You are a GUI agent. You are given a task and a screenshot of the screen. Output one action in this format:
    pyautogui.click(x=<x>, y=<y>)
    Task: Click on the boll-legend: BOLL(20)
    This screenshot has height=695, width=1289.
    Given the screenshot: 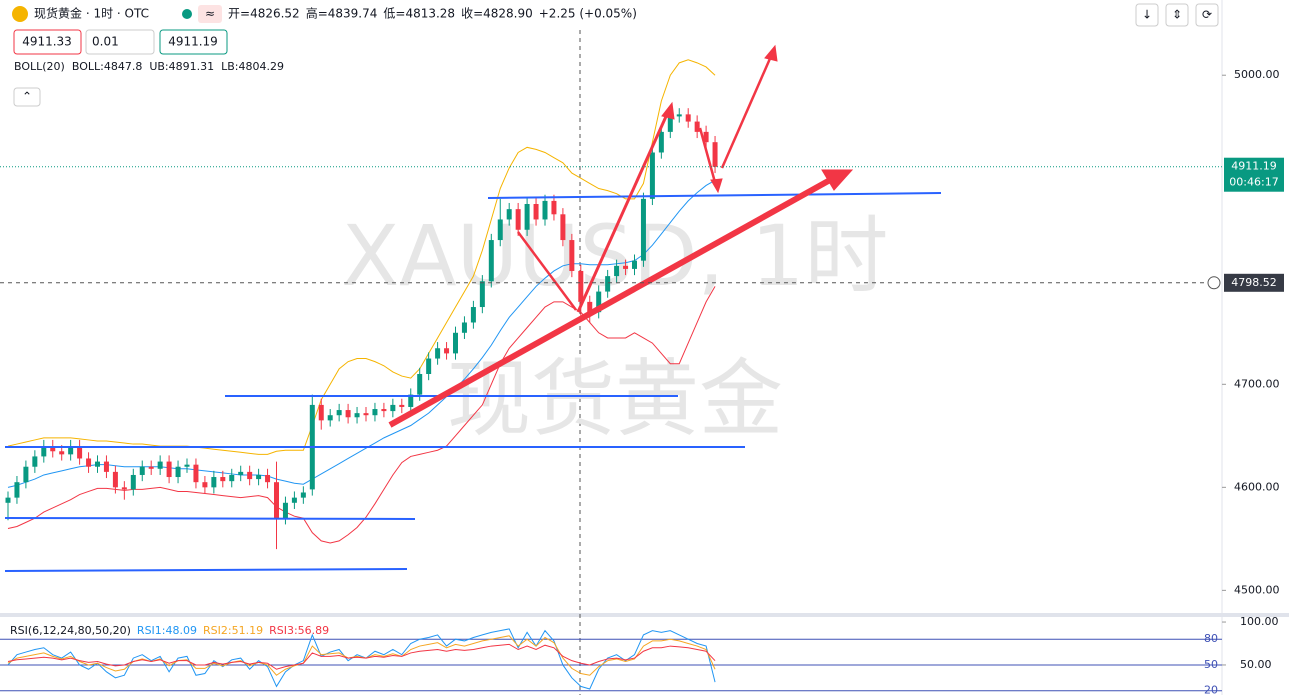 What is the action you would take?
    pyautogui.click(x=39, y=66)
    